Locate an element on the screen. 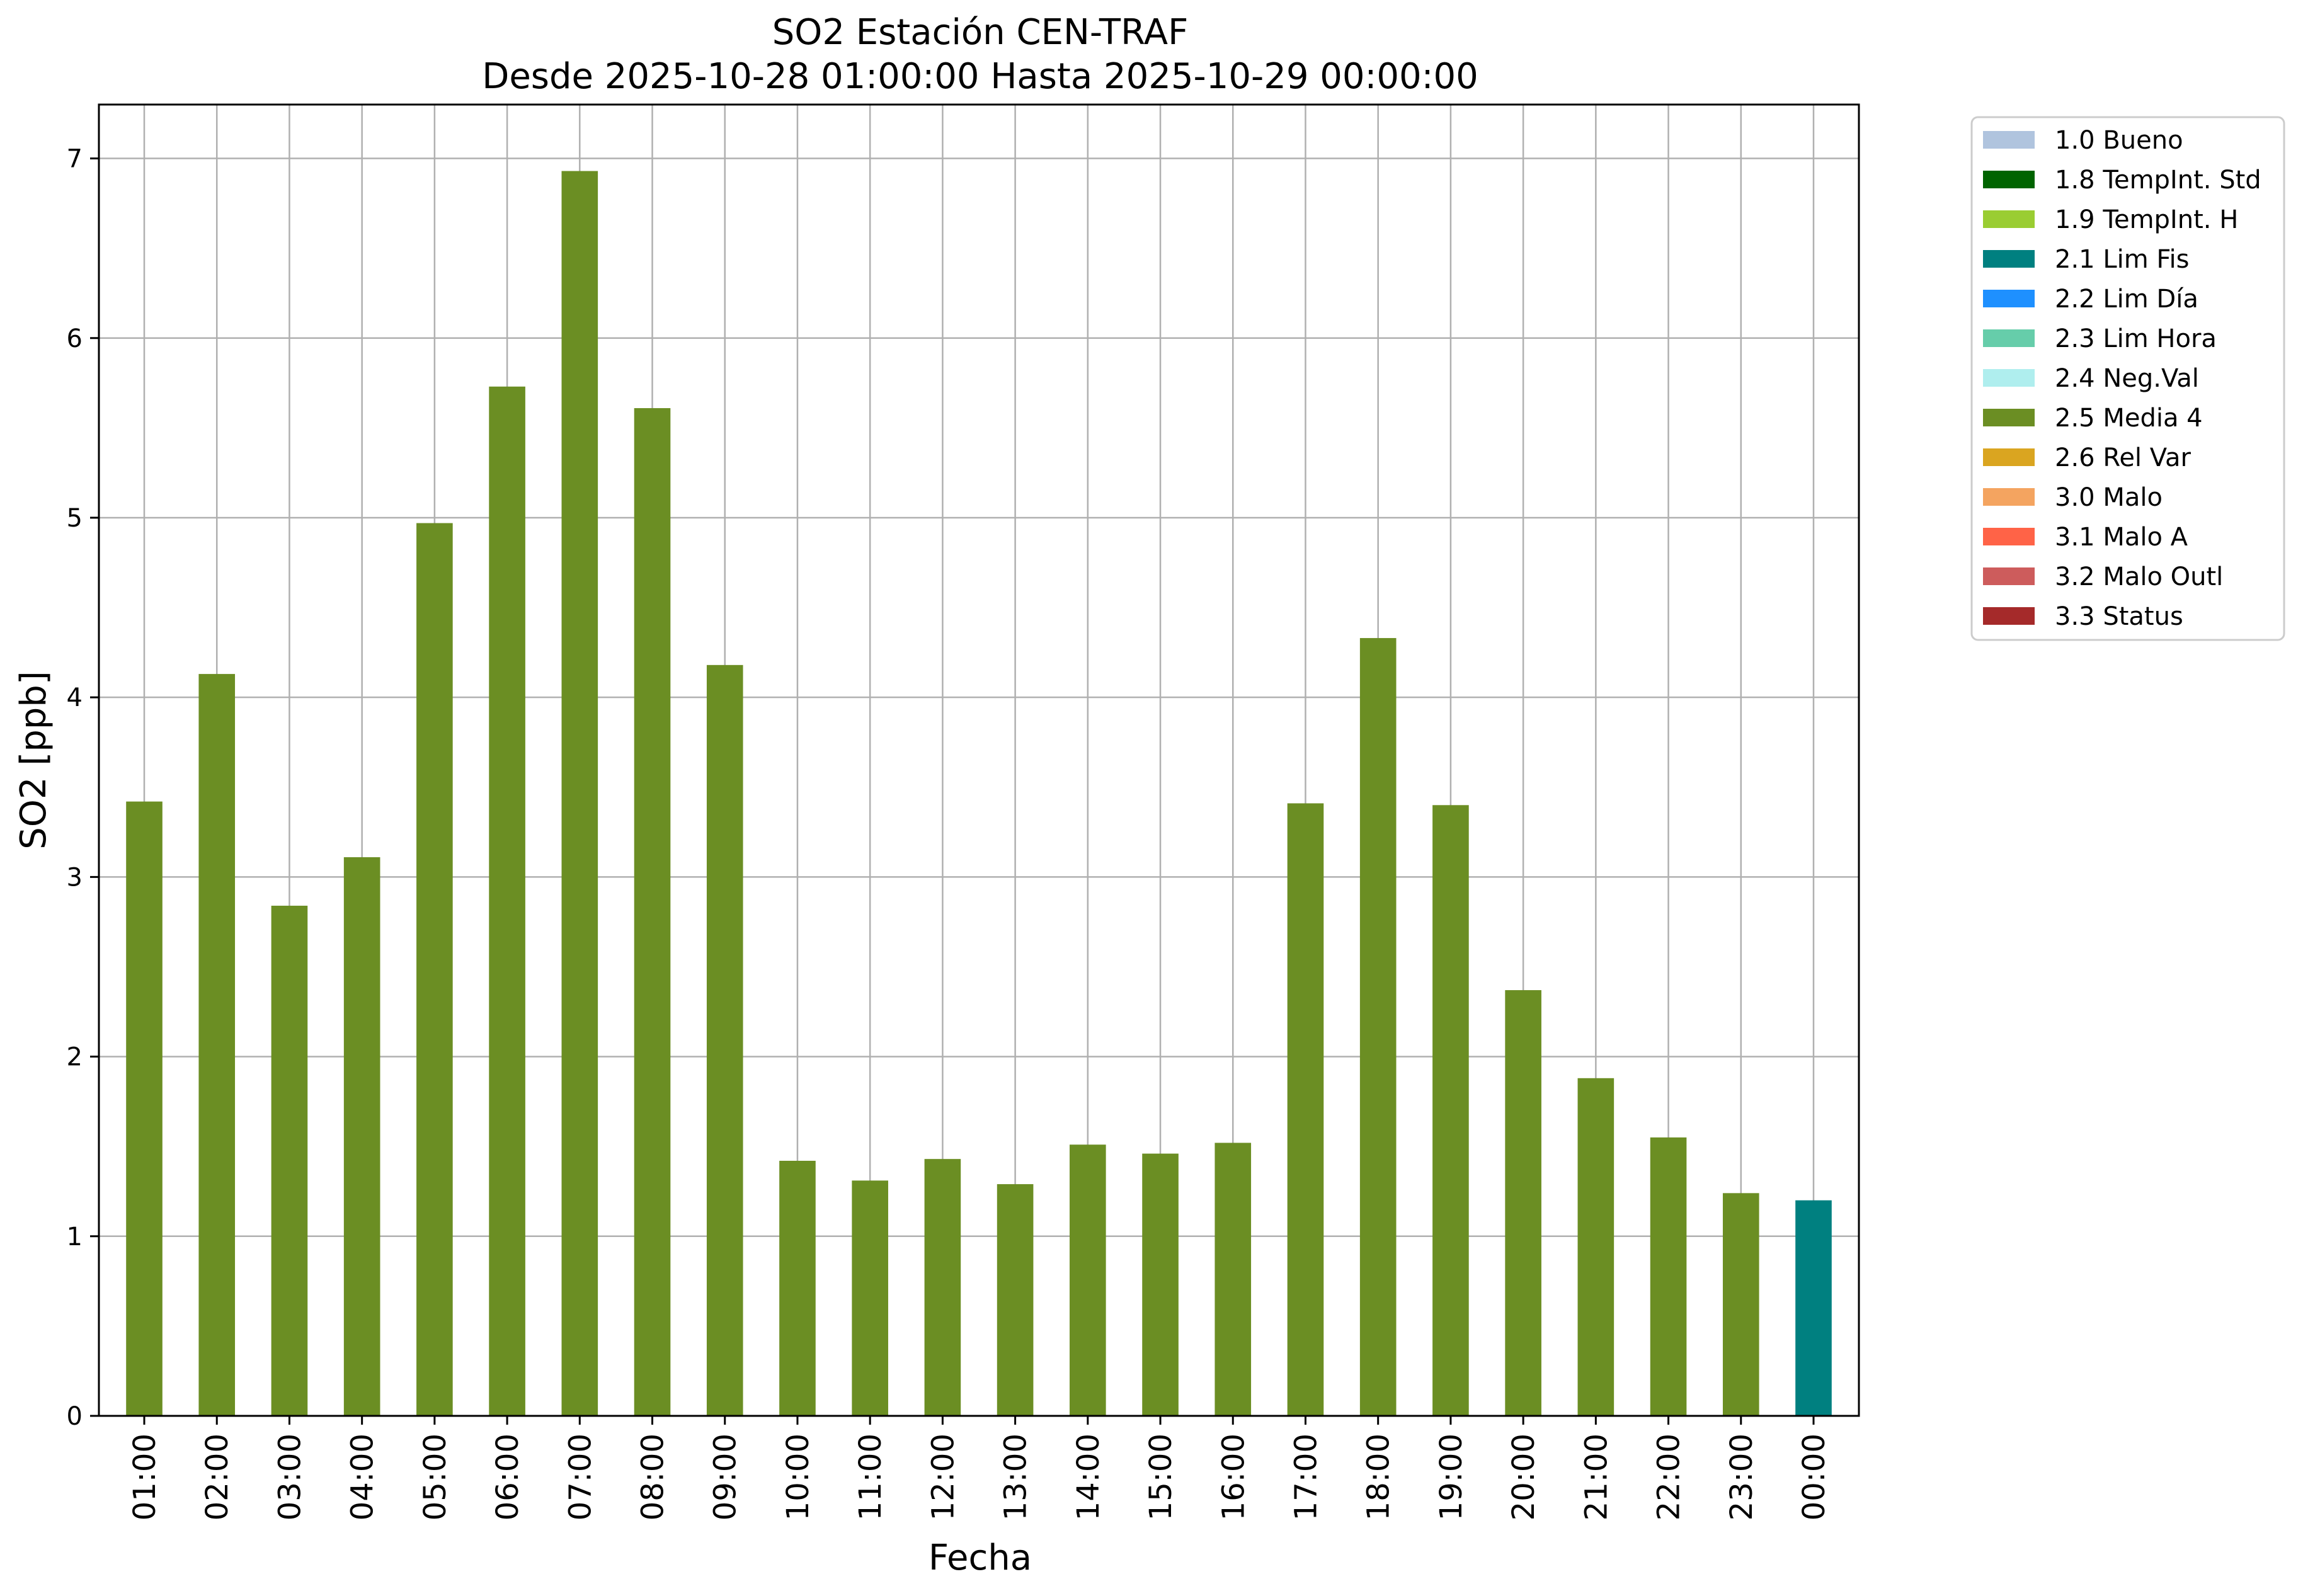 The width and height of the screenshot is (2303, 1596). bar-10:00 is located at coordinates (798, 1288).